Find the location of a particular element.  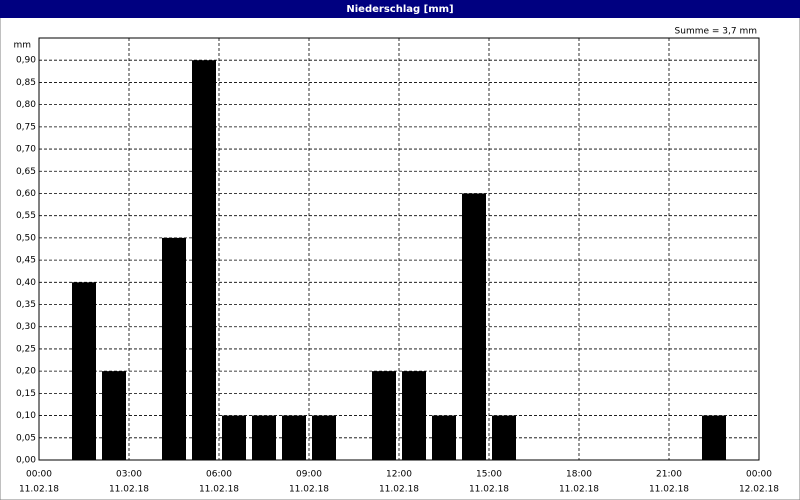

y-unit: mm is located at coordinates (22, 46).